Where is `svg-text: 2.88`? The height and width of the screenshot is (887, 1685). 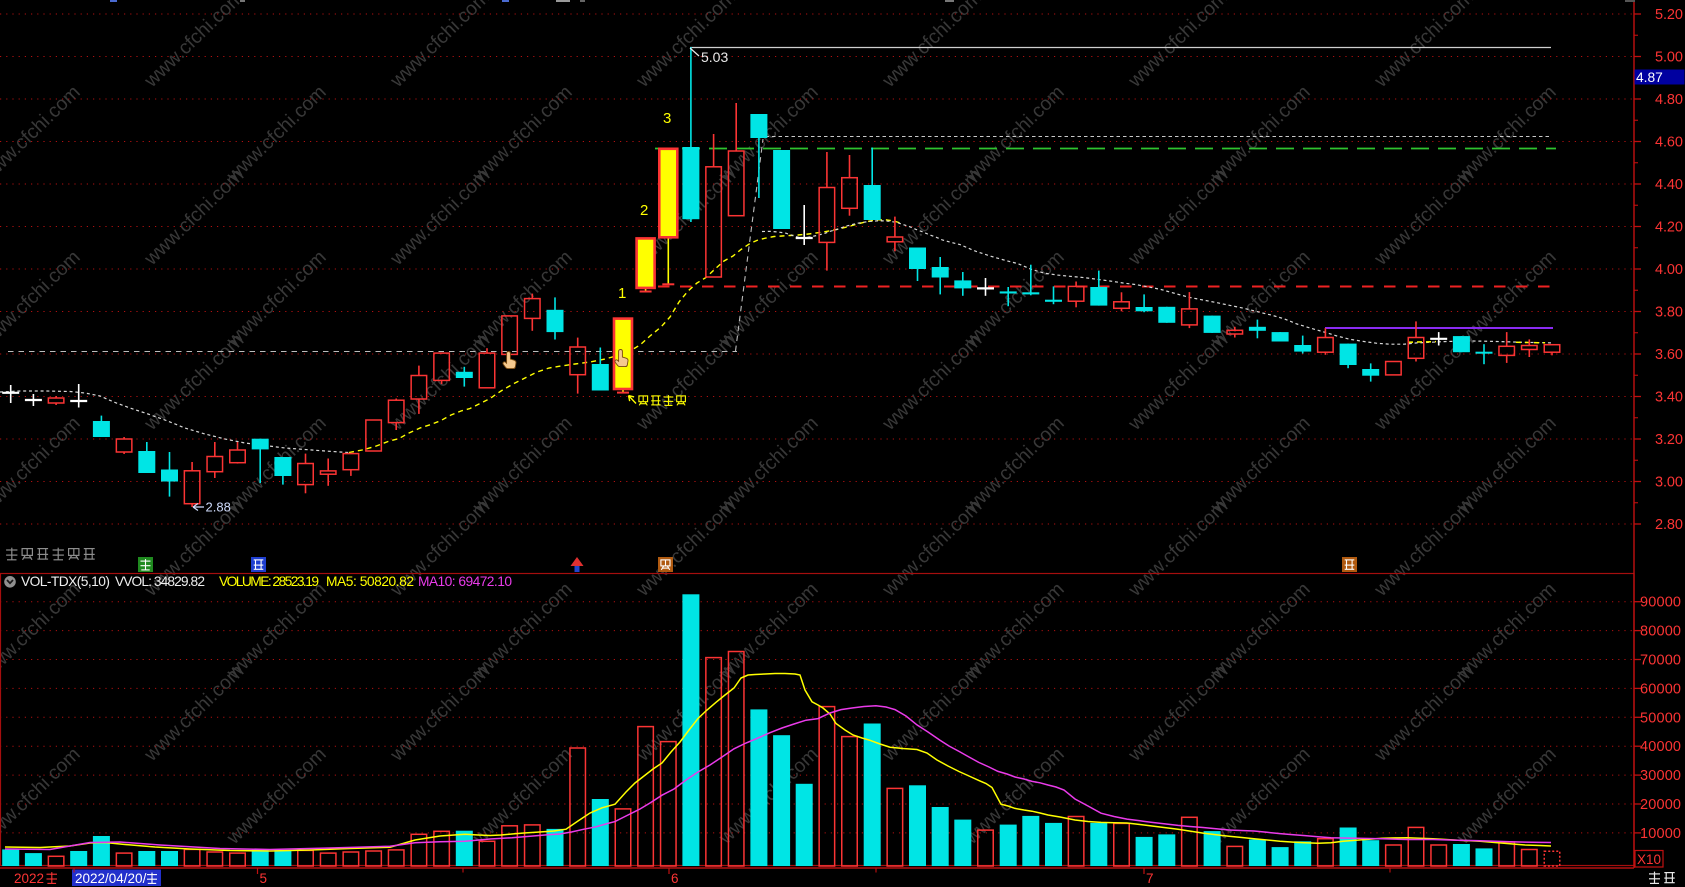 svg-text: 2.88 is located at coordinates (218, 507).